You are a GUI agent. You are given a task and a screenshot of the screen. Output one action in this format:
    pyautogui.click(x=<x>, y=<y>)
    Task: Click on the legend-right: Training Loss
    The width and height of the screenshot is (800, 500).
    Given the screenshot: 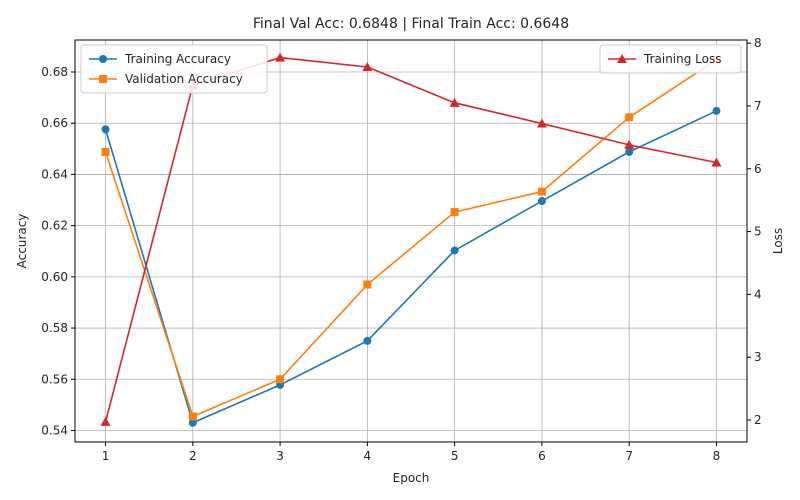 What is the action you would take?
    pyautogui.click(x=670, y=59)
    